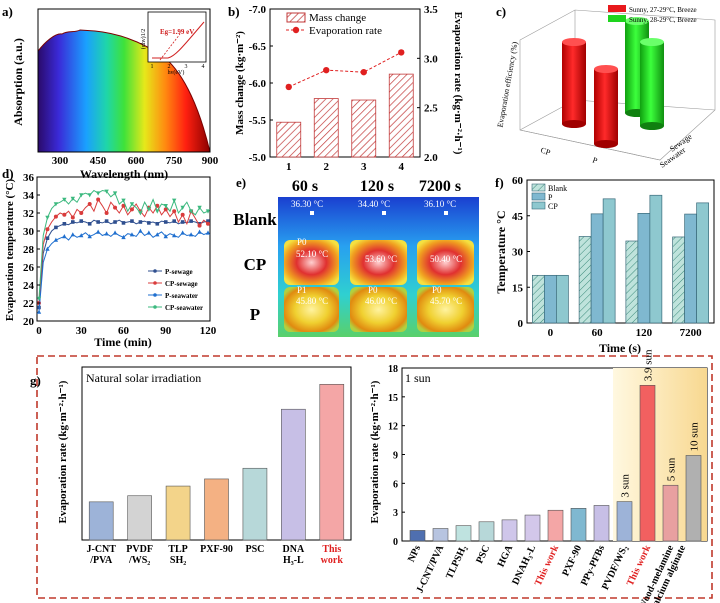 The image size is (720, 603). I want to click on panel-a-ylabel: Absorption (a.u.), so click(18, 82).